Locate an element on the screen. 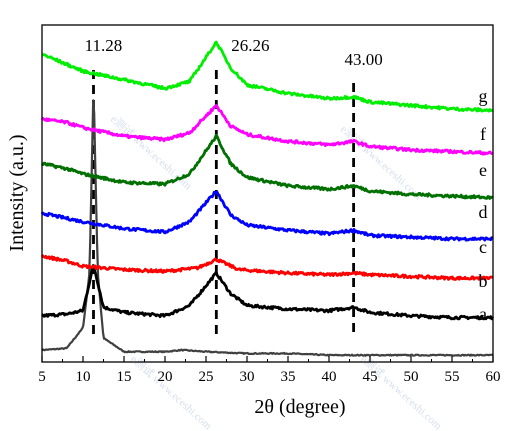  peak-label: 26.26 is located at coordinates (250, 45).